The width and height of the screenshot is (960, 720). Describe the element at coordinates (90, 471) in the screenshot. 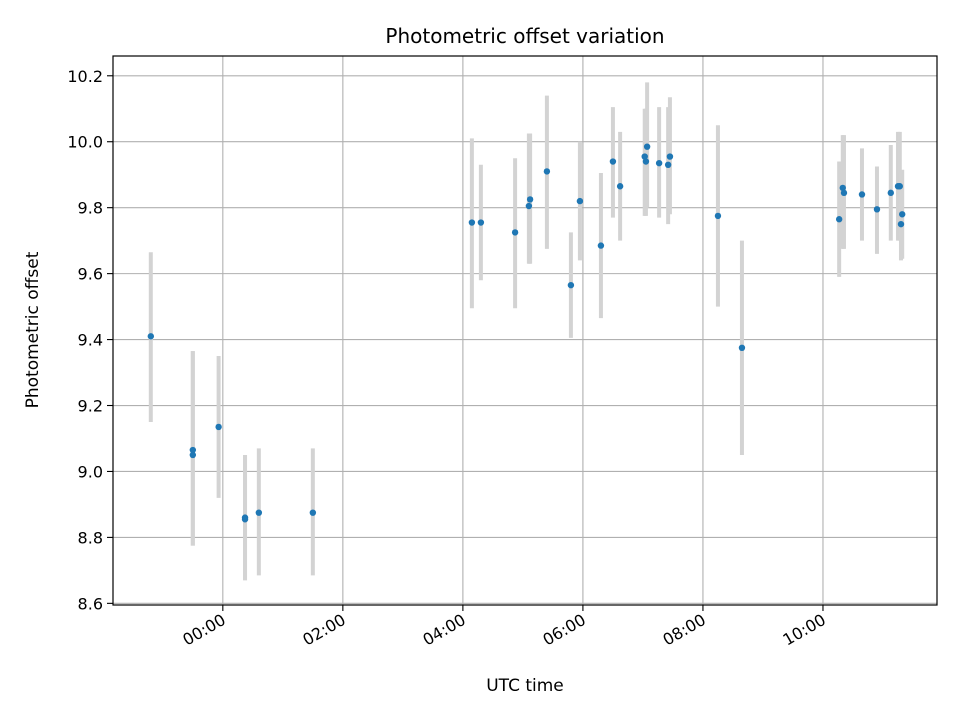

I see `y-tick-label: 9.0` at that location.